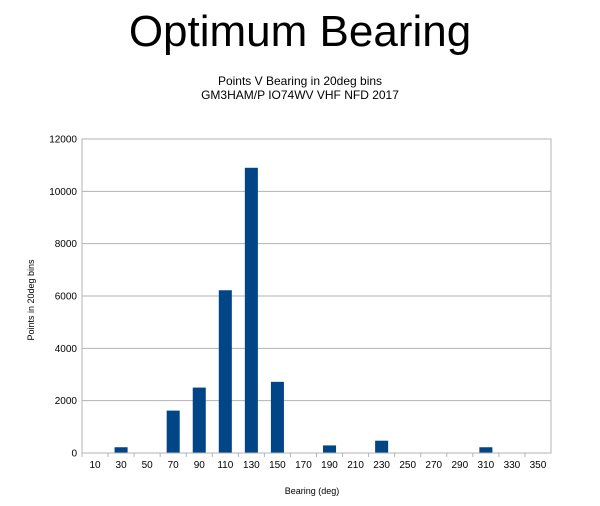  Describe the element at coordinates (355, 465) in the screenshot. I see `x-tick-label: 210` at that location.